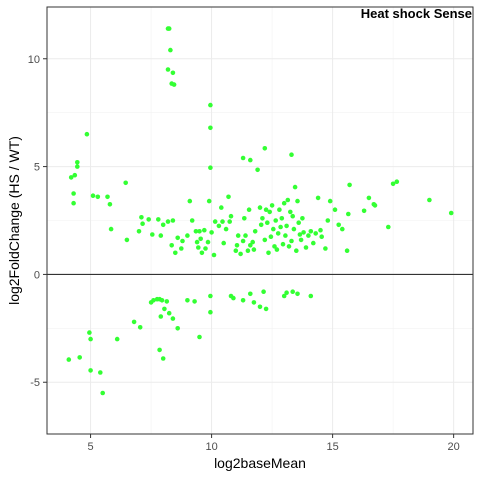  What do you see at coordinates (34, 60) in the screenshot?
I see `y-tick-label: 10` at bounding box center [34, 60].